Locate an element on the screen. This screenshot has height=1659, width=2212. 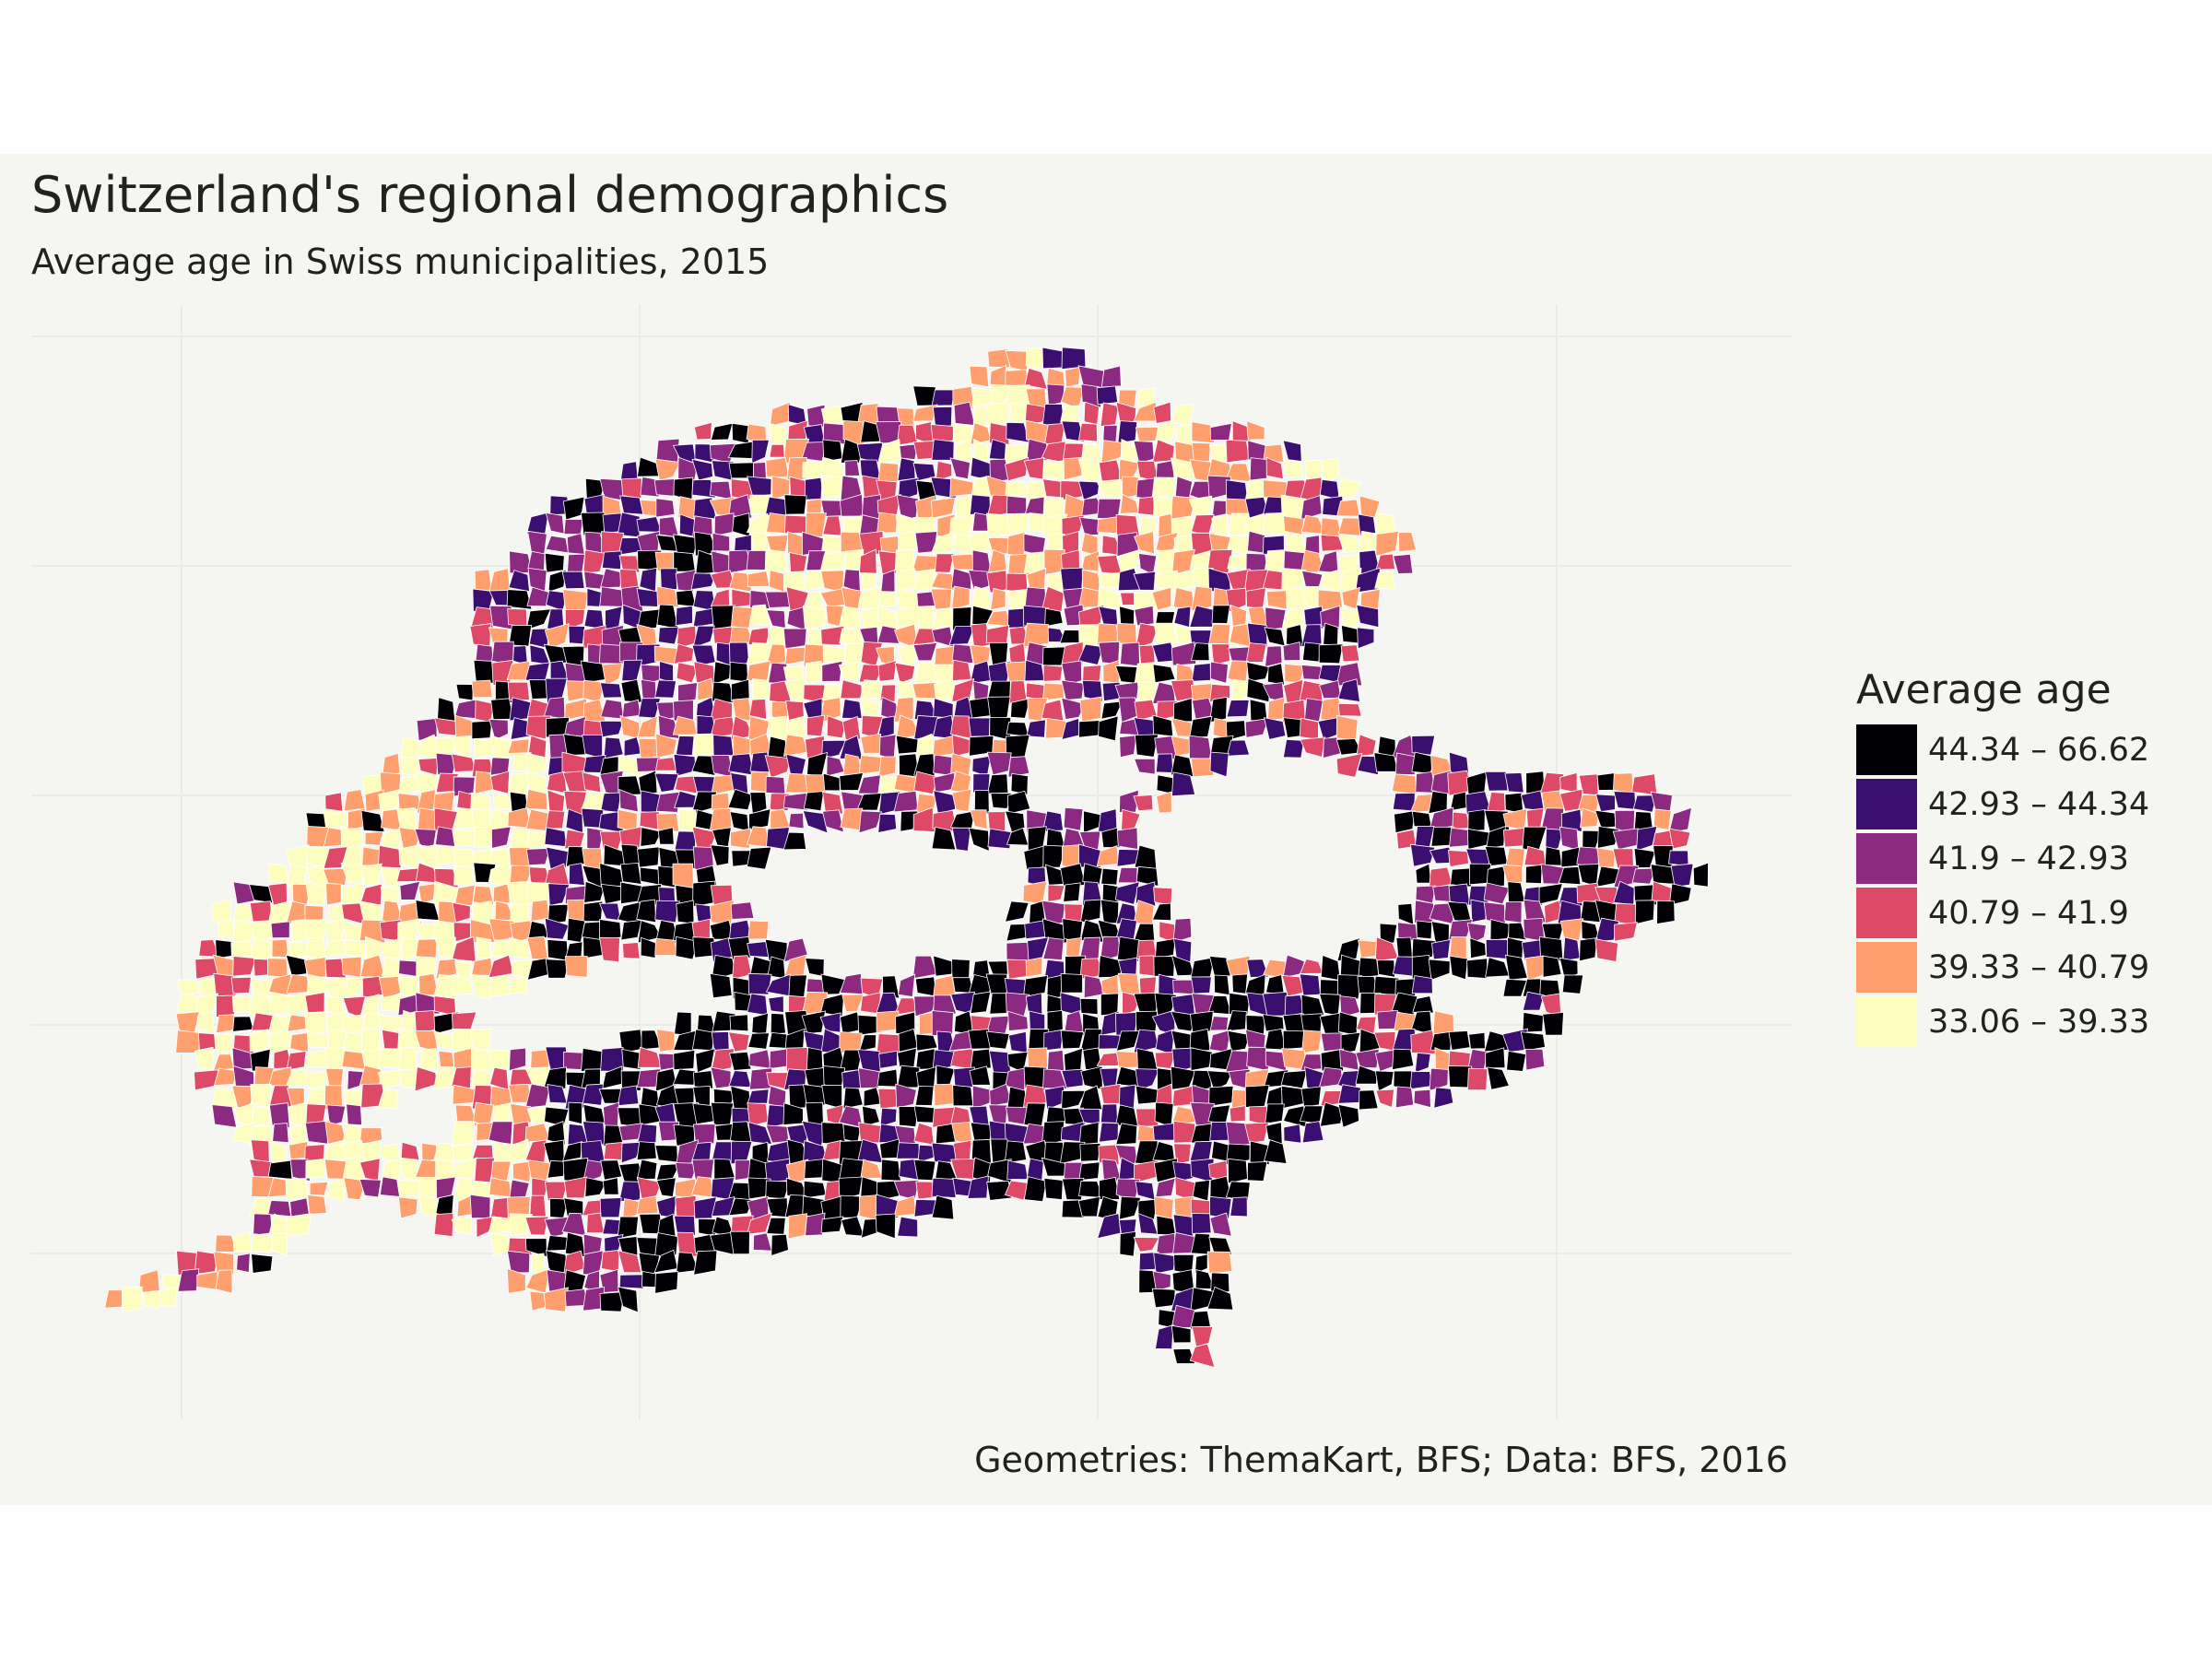
legend-item: 41.9 – 42.93 is located at coordinates (2022, 858).